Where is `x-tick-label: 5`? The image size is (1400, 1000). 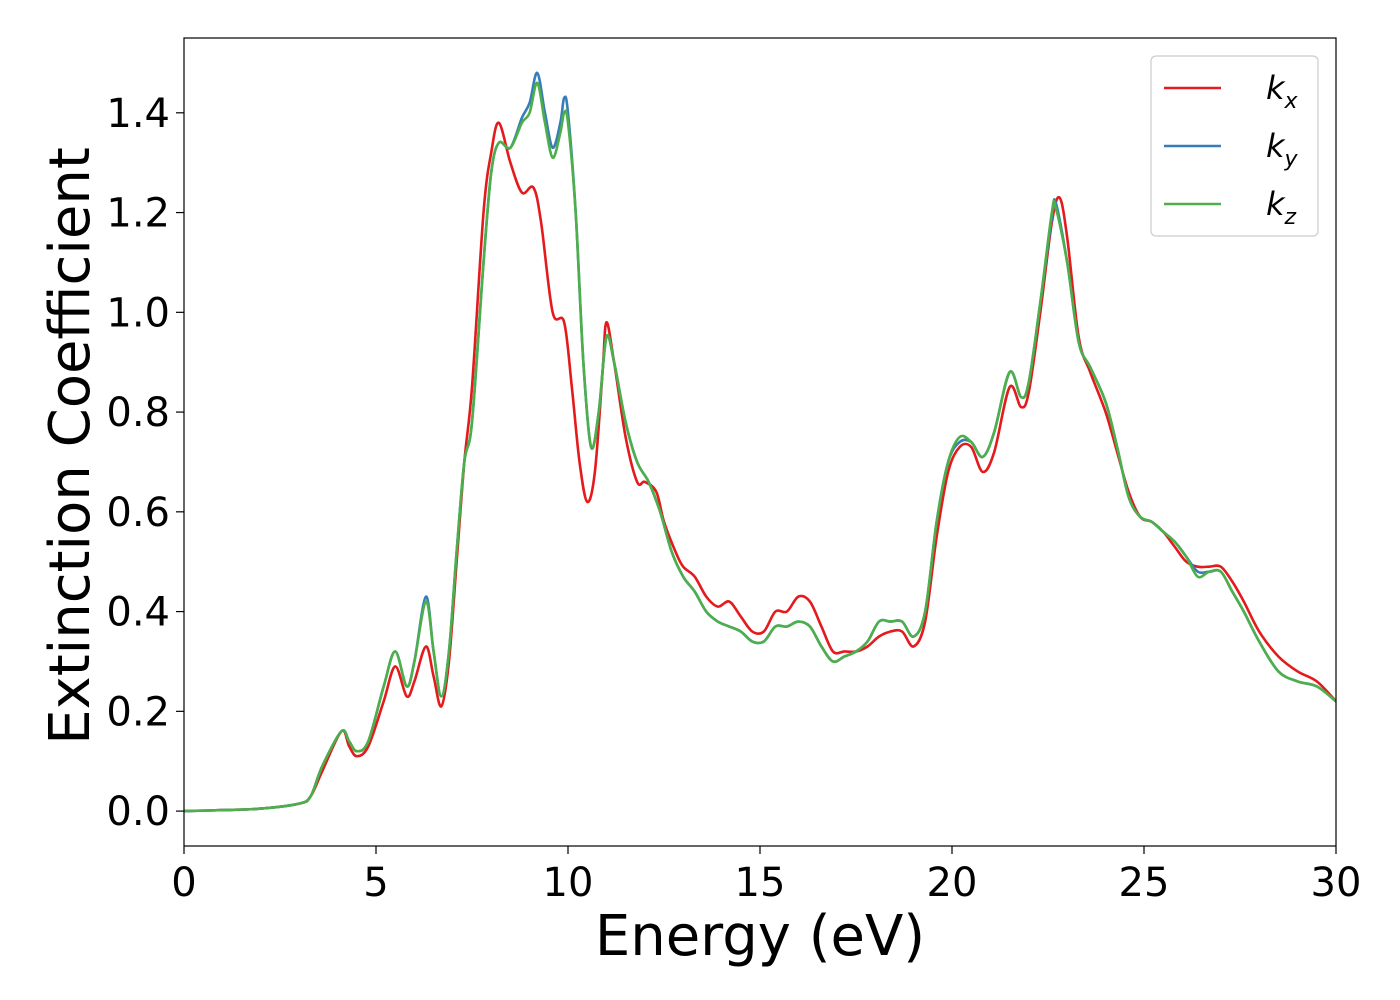
x-tick-label: 5 is located at coordinates (375, 883).